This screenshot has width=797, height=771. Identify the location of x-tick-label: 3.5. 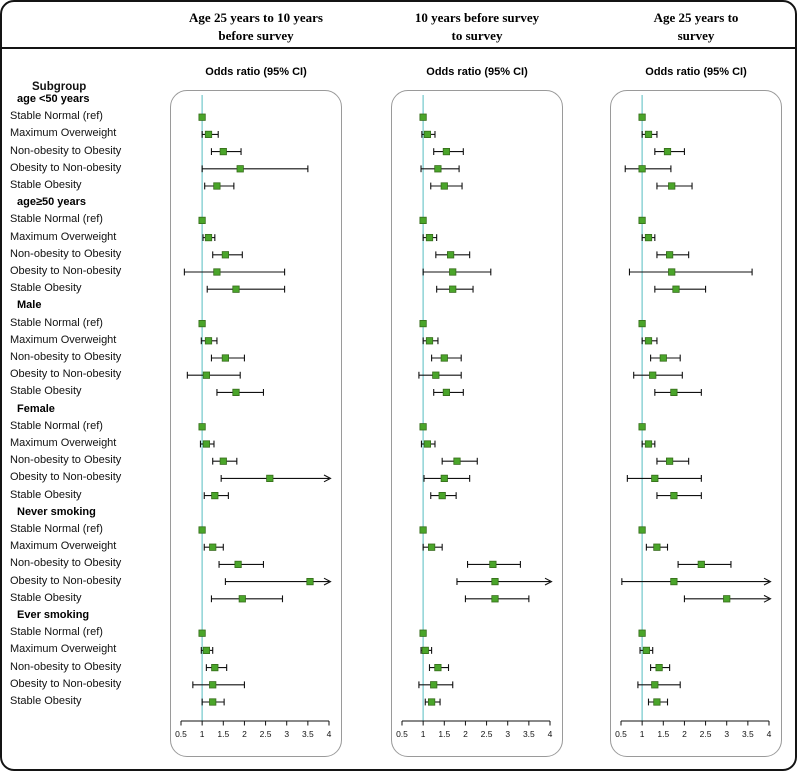
(529, 734).